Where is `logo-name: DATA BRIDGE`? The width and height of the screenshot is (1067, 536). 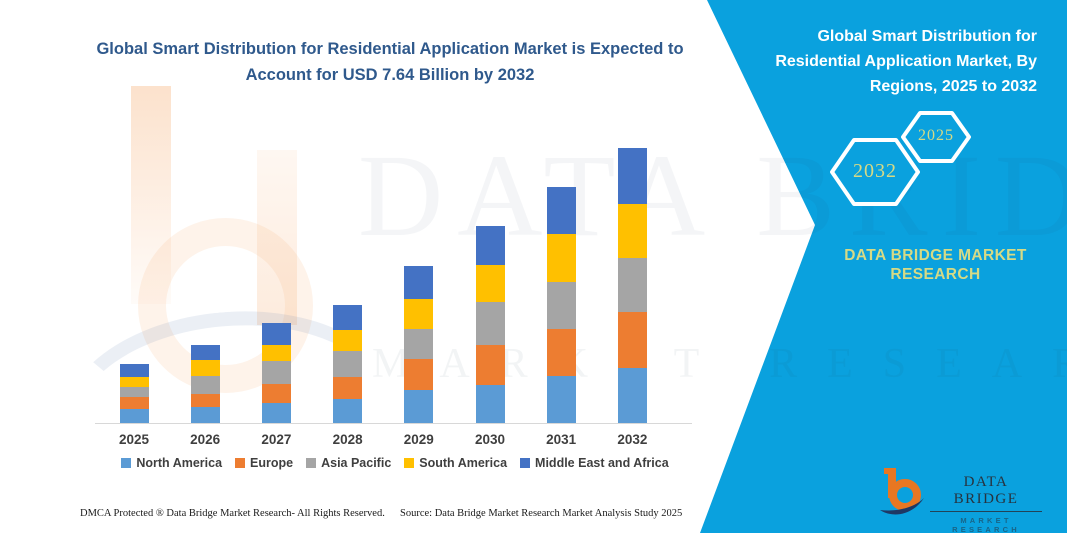 logo-name: DATA BRIDGE is located at coordinates (986, 493).